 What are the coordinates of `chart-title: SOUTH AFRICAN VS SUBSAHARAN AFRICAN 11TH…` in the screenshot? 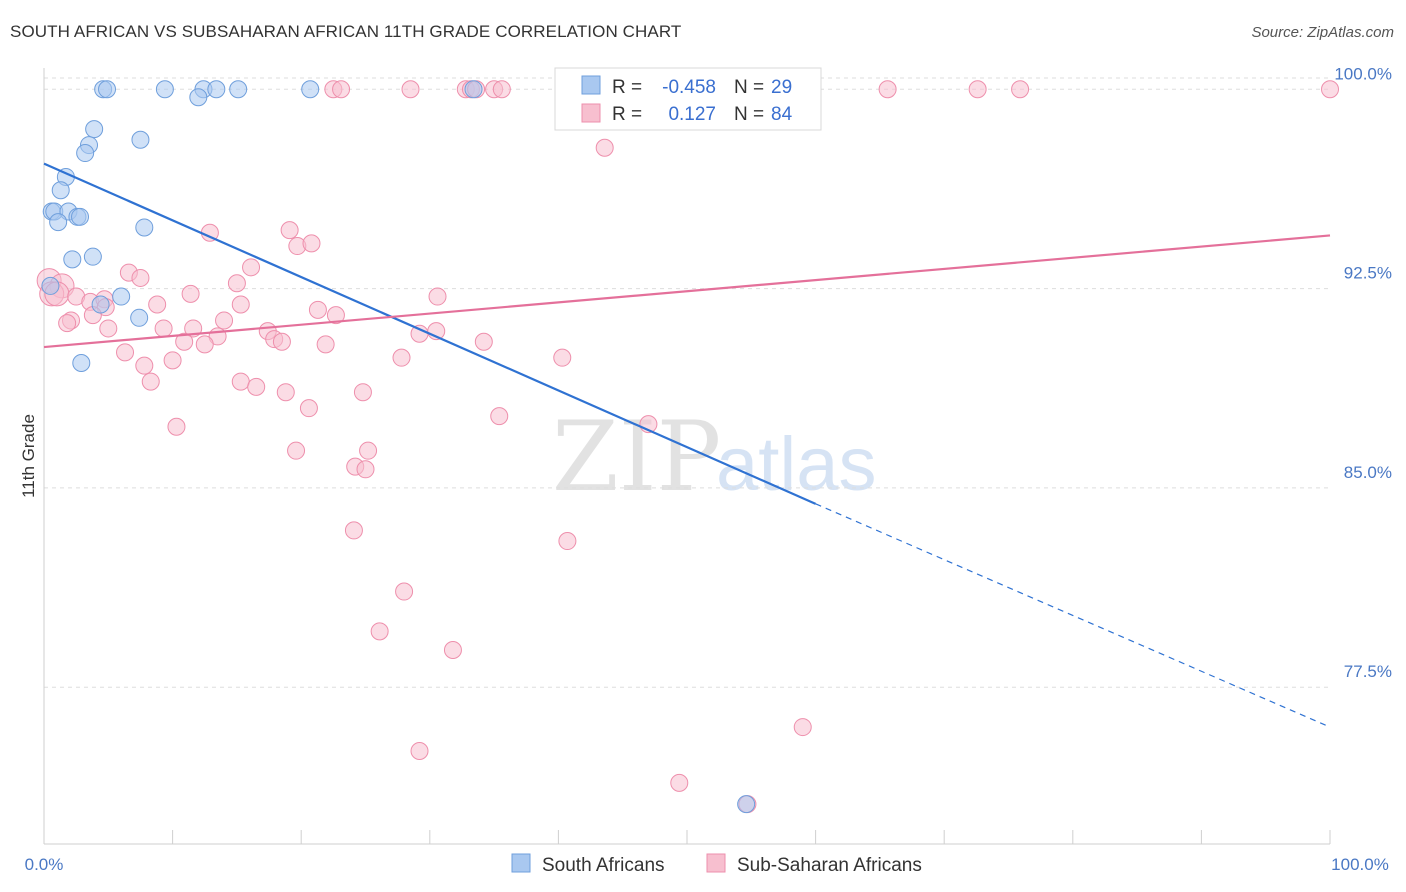 It's located at (346, 31).